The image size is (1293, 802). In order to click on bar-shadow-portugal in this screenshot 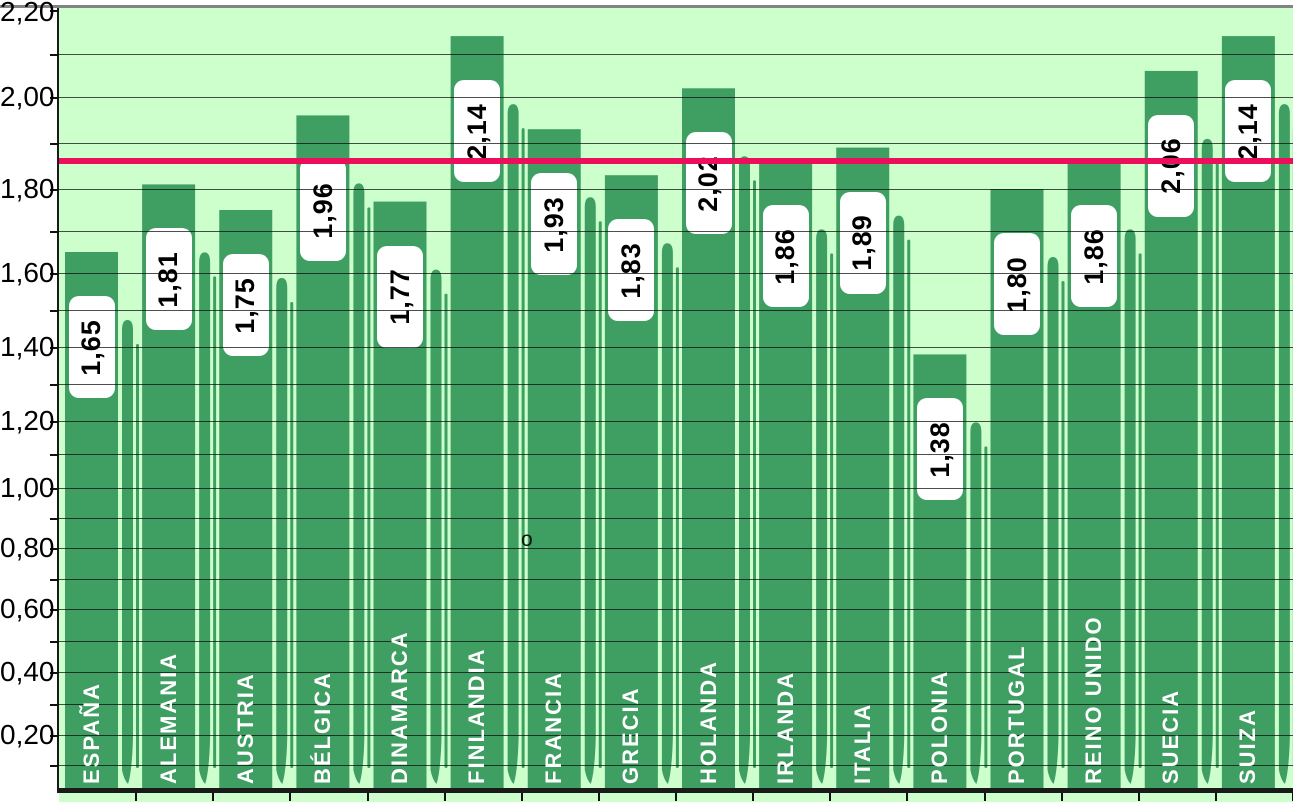, I will do `click(1053, 520)`.